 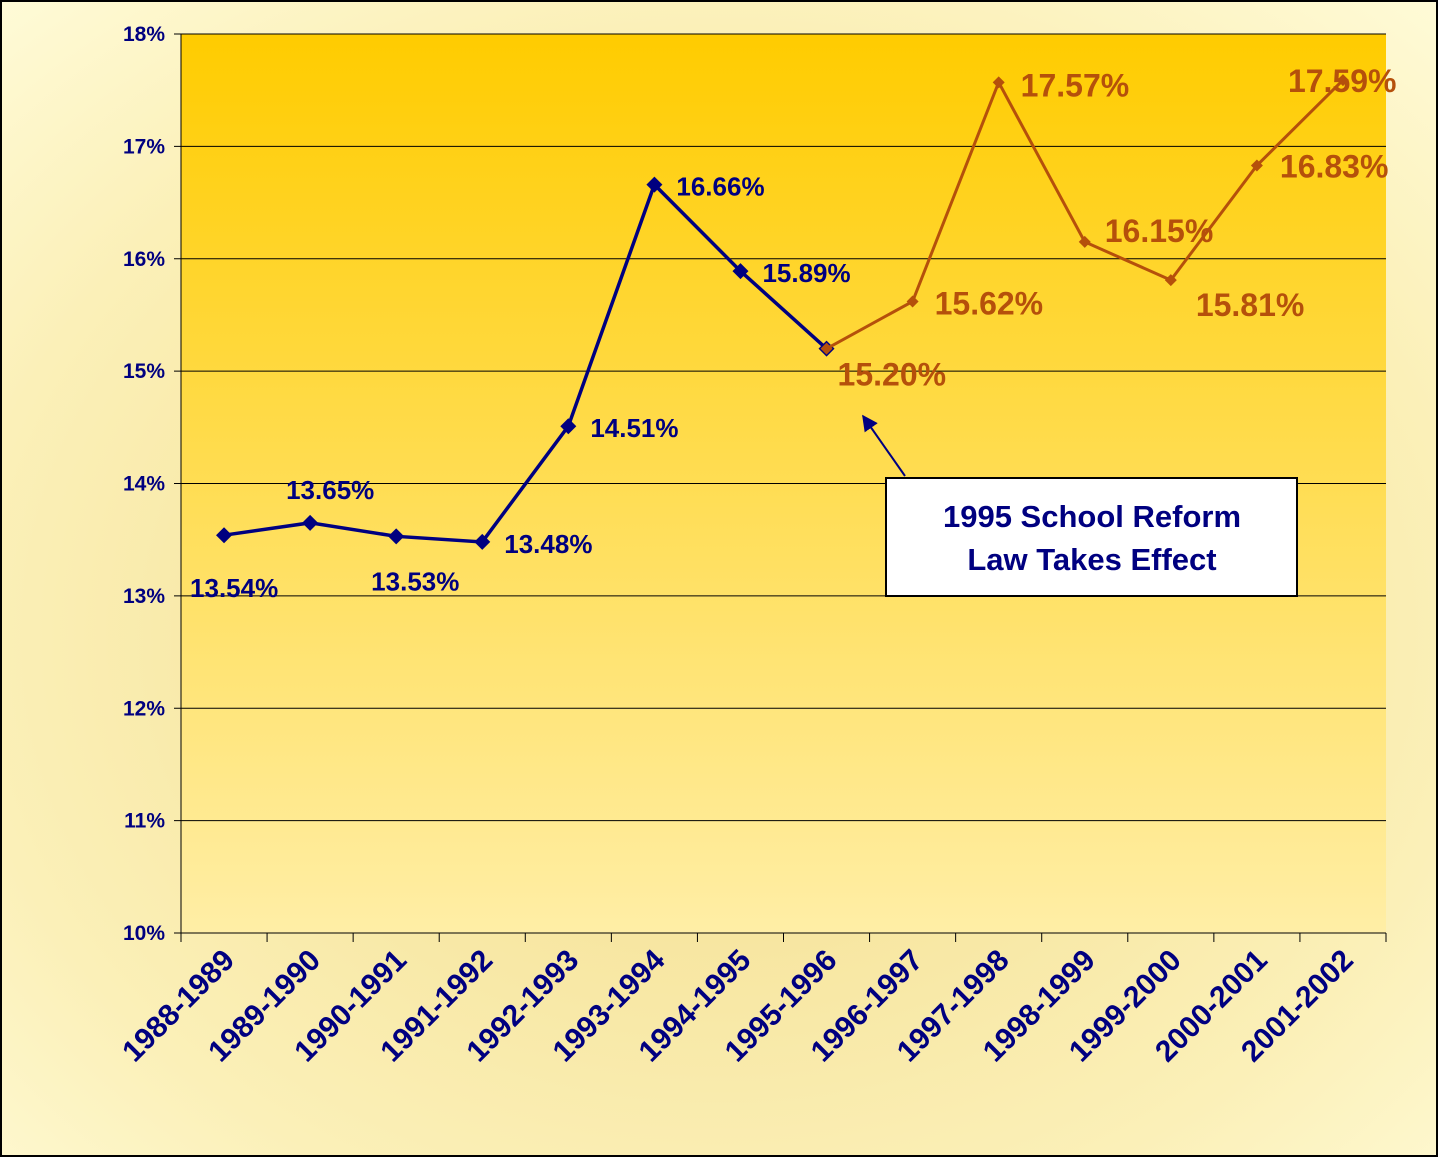 What do you see at coordinates (144, 34) in the screenshot?
I see `y-tick-label: 18%` at bounding box center [144, 34].